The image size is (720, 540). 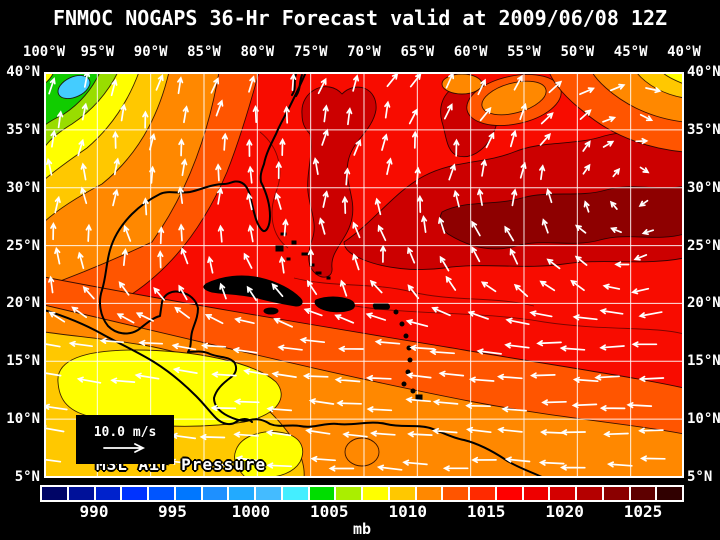 What do you see at coordinates (643, 511) in the screenshot?
I see `colorbar-tick-label: 1025` at bounding box center [643, 511].